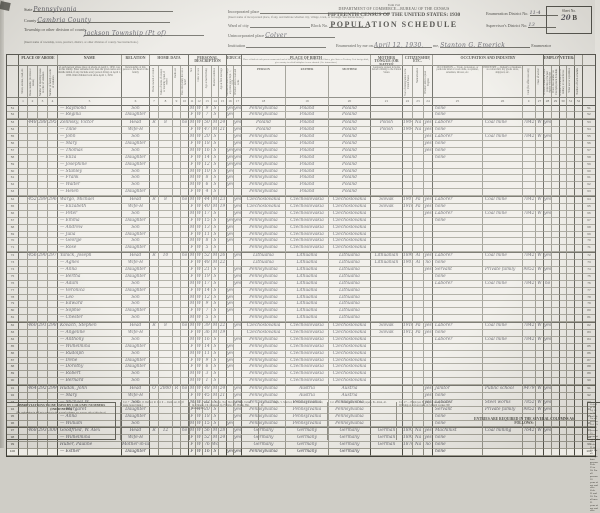 This screenshot has height=513, width=600. What do you see at coordinates (90, 361) in the screenshot?
I see `cell-nm: — Irene` at bounding box center [90, 361].